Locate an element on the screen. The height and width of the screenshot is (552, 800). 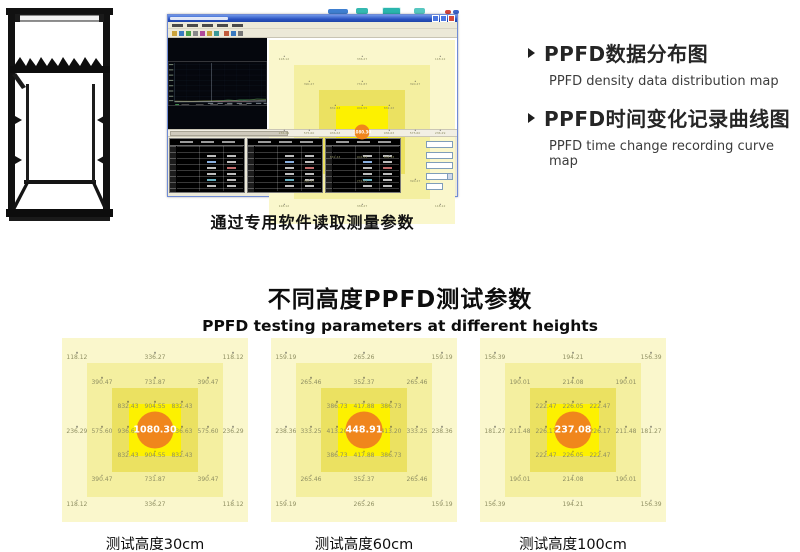
software-menubar is located at coordinates (312, 25).